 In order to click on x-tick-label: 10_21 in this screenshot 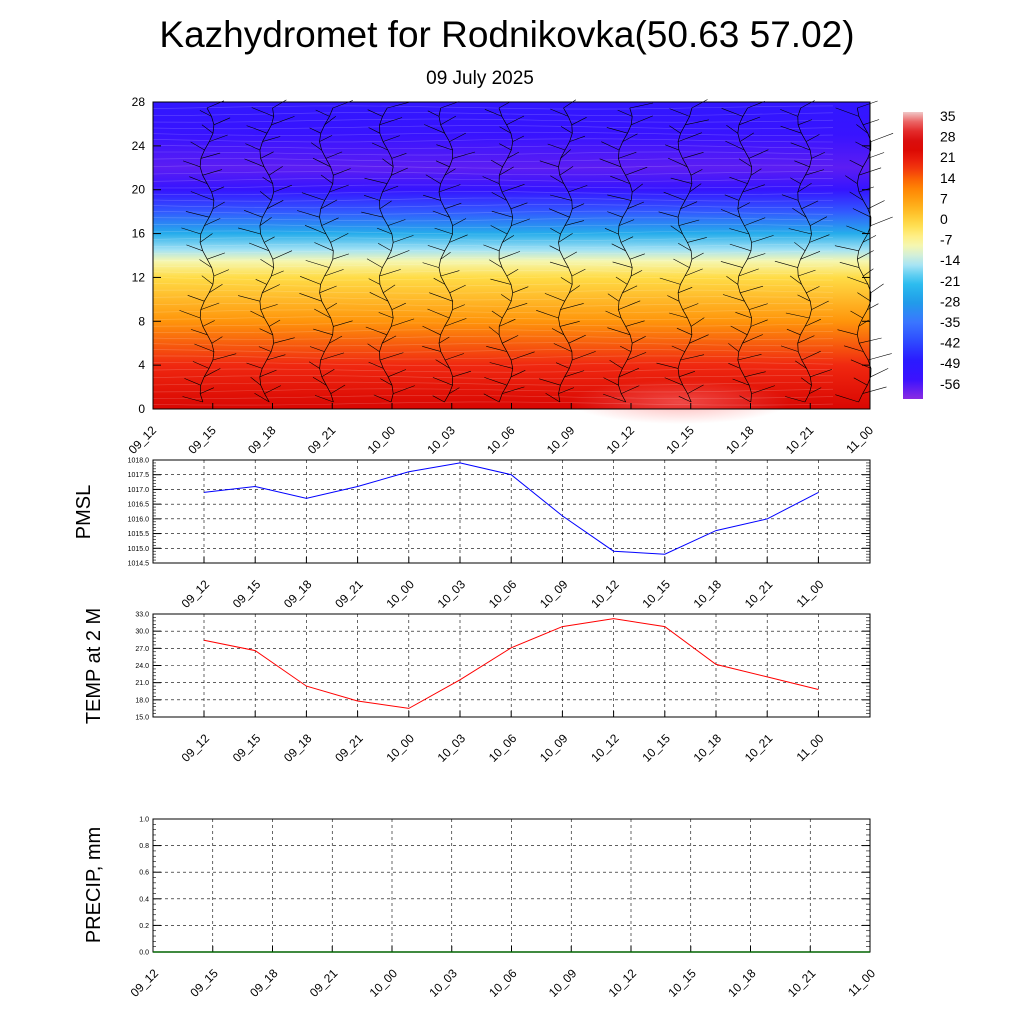, I will do `click(759, 594)`.